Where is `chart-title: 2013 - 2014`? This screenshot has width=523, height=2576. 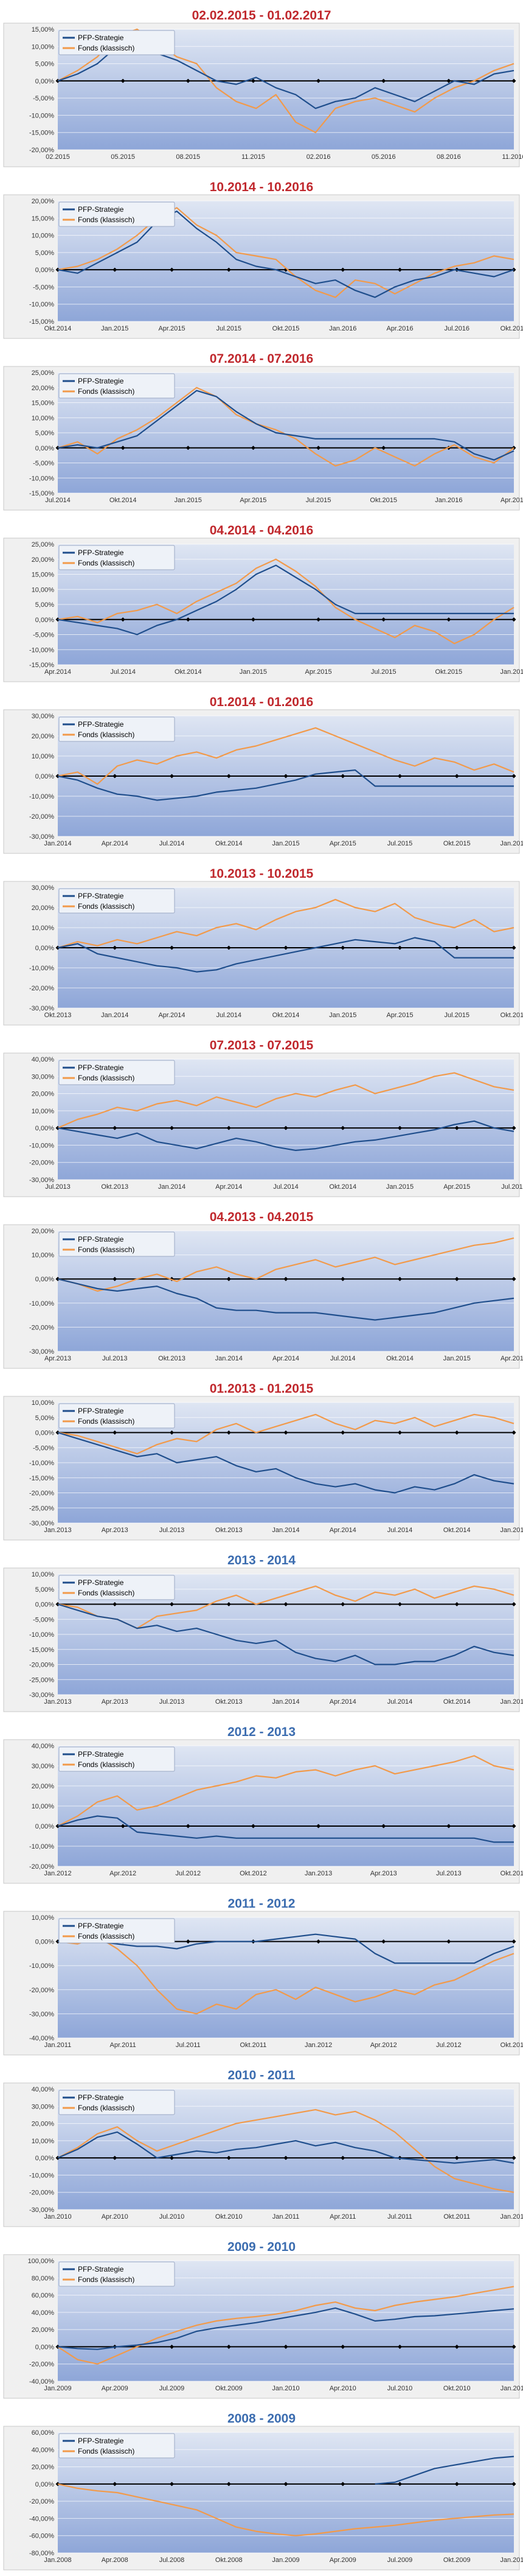 chart-title: 2013 - 2014 is located at coordinates (261, 1560).